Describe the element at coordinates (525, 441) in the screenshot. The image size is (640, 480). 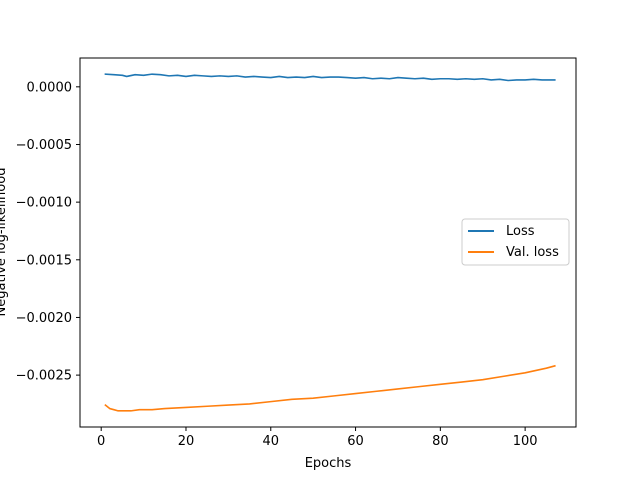
I see `x-tick-label: 100` at that location.